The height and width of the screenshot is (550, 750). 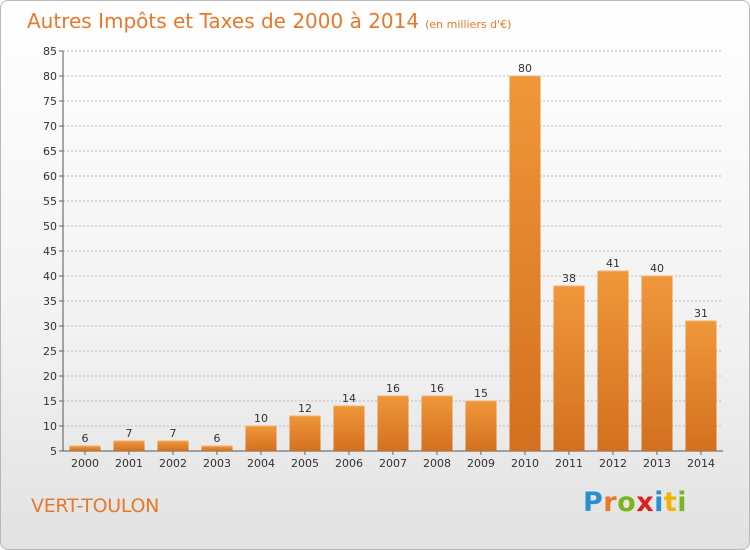 I want to click on y-tick-label: 40, so click(x=50, y=276).